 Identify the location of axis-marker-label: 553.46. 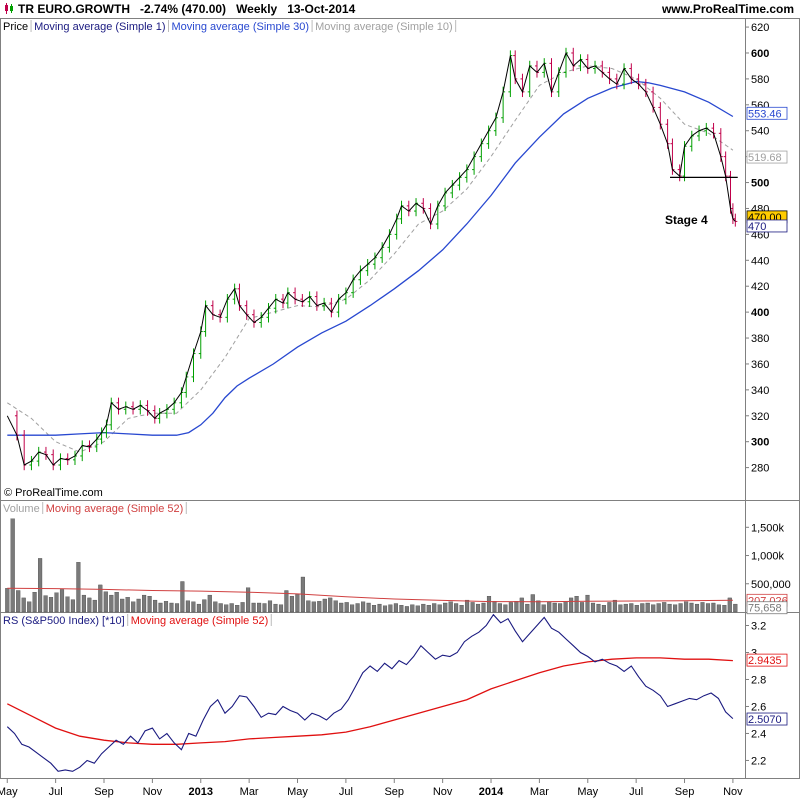
(765, 114).